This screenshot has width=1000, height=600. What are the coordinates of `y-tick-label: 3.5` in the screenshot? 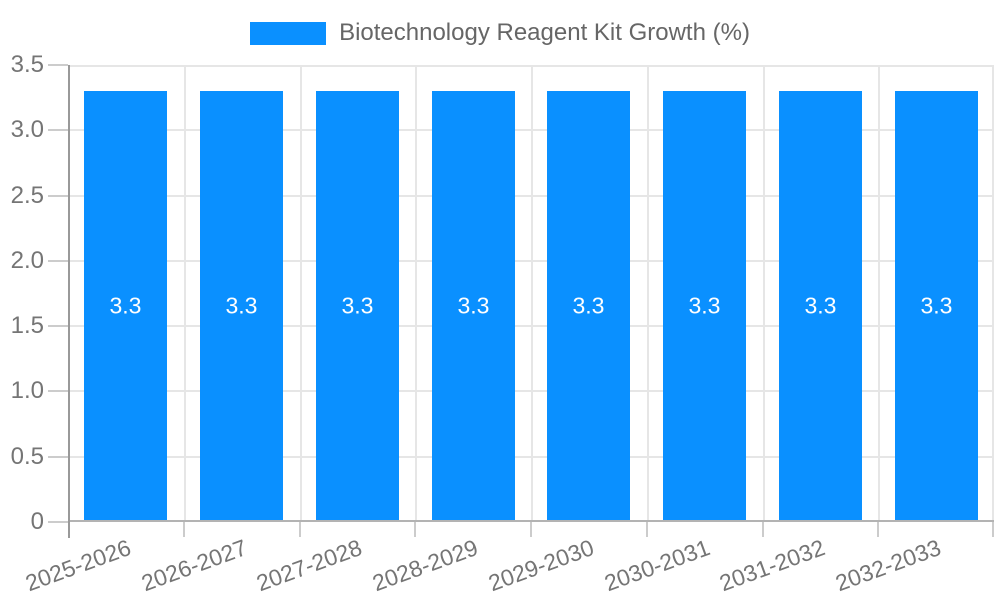 It's located at (27, 64).